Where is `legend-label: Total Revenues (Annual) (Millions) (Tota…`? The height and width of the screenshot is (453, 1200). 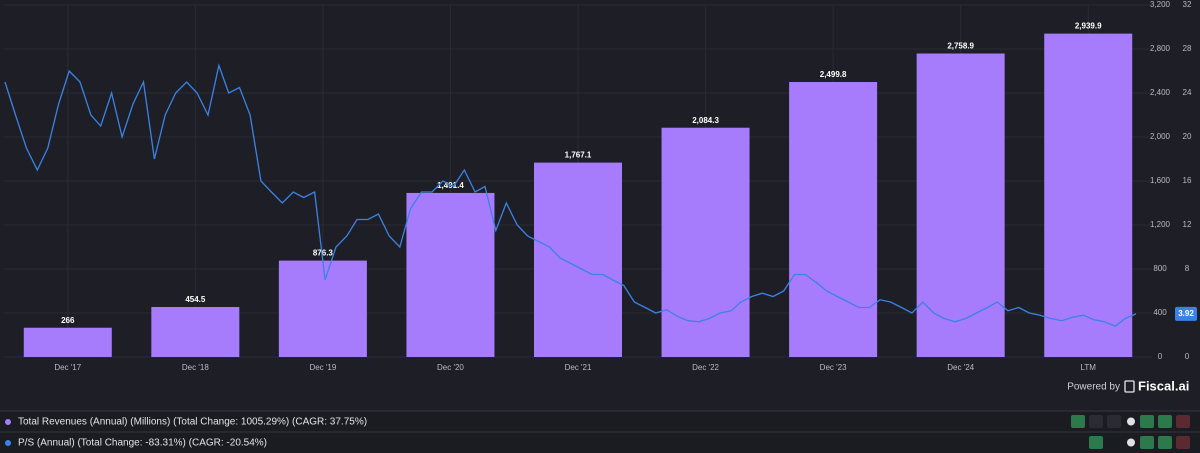
legend-label: Total Revenues (Annual) (Millions) (Tota… is located at coordinates (192, 422).